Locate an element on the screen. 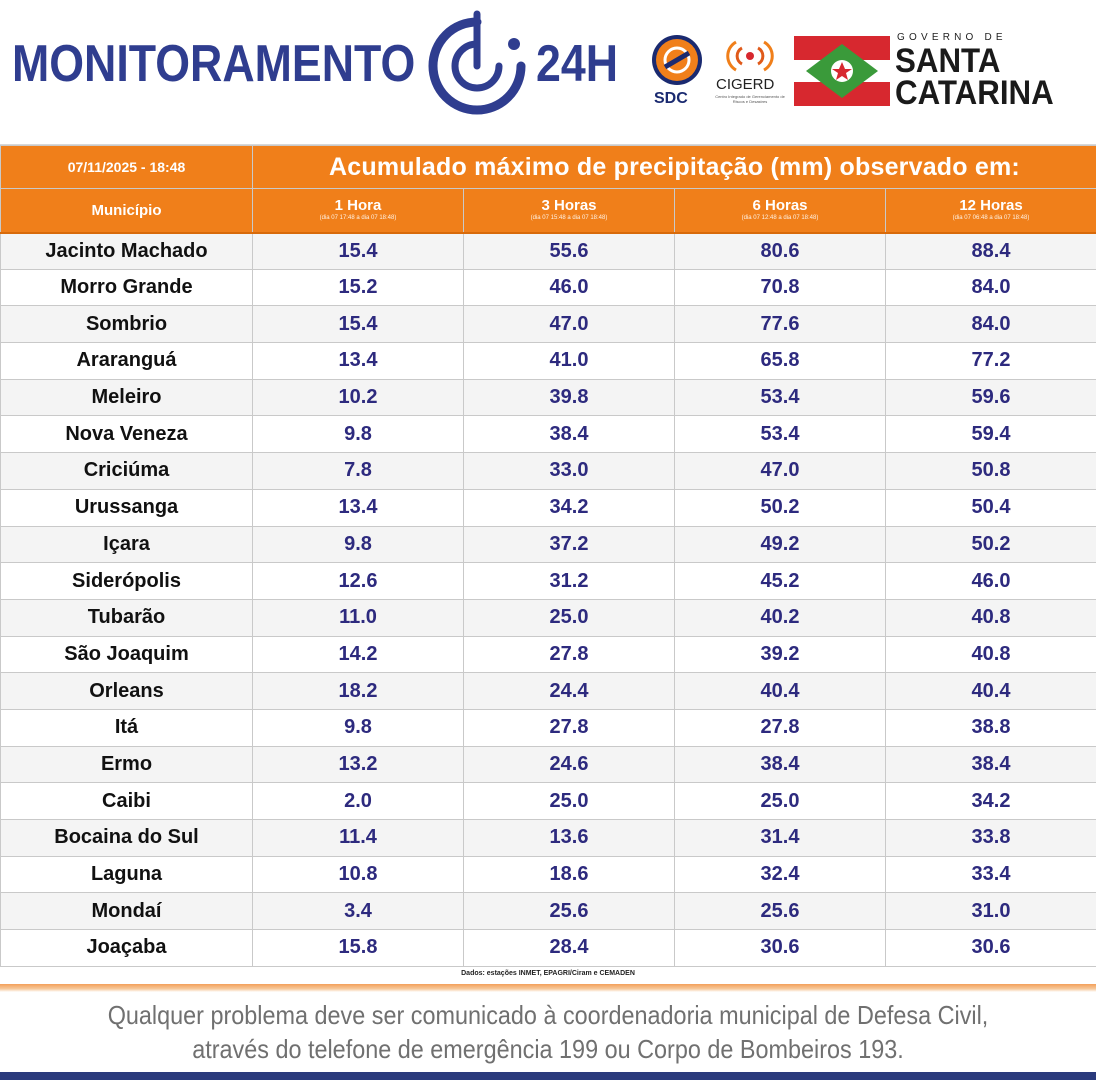  municipio-cell: Joaçaba is located at coordinates (126, 948).